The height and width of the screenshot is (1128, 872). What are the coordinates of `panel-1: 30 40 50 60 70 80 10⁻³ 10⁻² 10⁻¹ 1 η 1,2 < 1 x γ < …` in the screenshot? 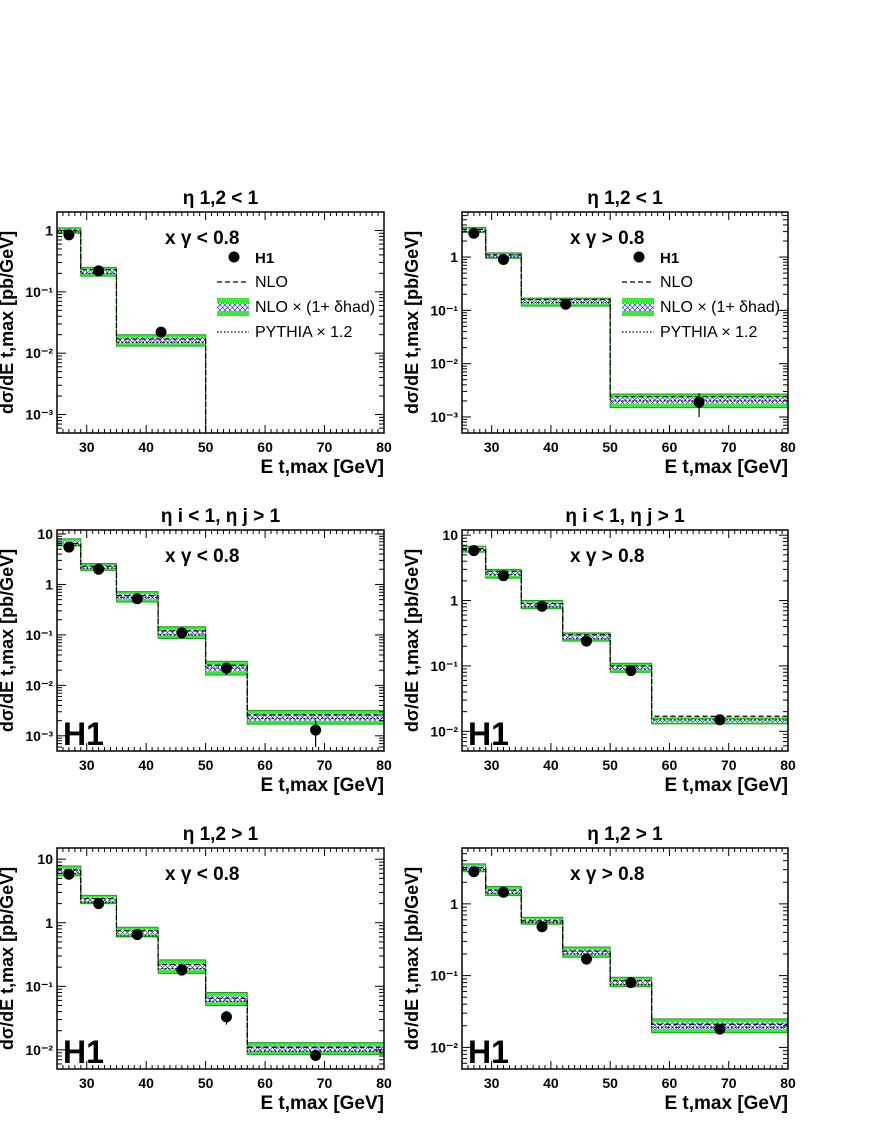 It's located at (196, 333).